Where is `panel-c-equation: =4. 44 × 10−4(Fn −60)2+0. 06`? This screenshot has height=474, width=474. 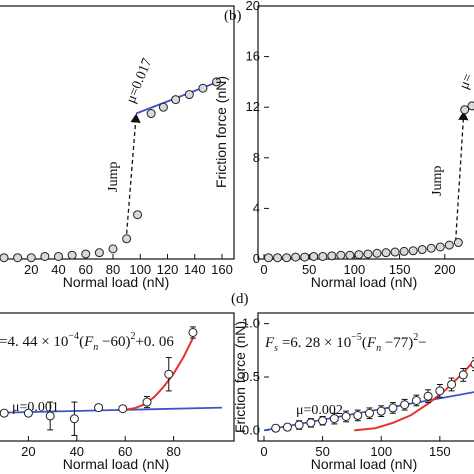
panel-c-equation: =4. 44 × 10−4(Fn −60)2+0. 06 is located at coordinates (87, 342).